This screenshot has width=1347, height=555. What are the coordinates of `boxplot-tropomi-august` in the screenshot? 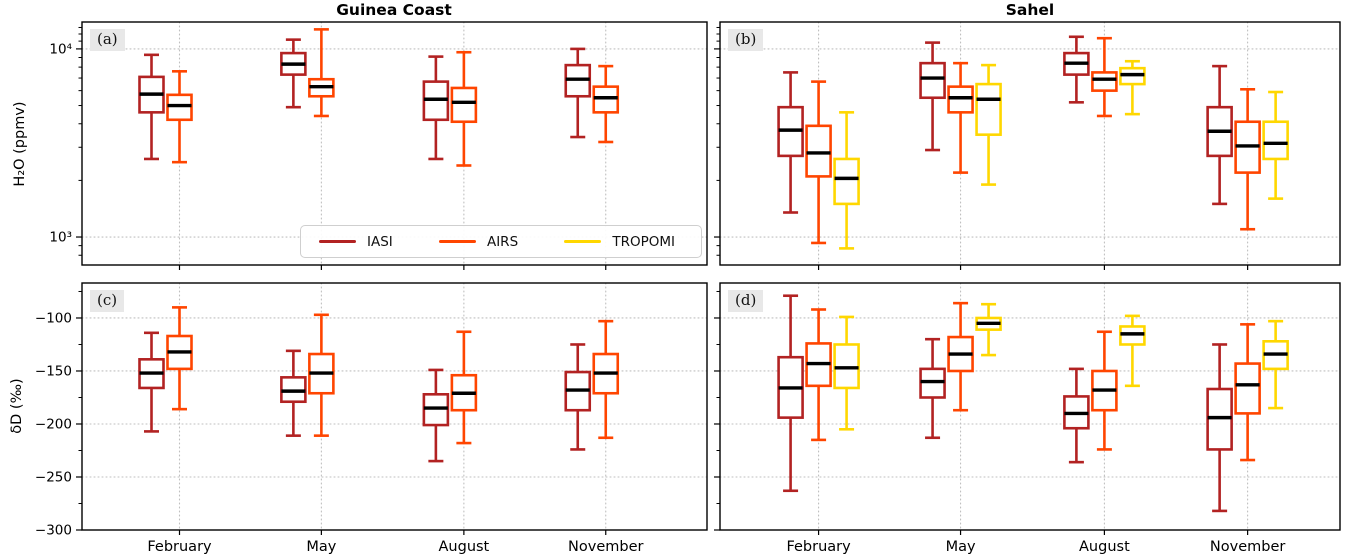 It's located at (1132, 87).